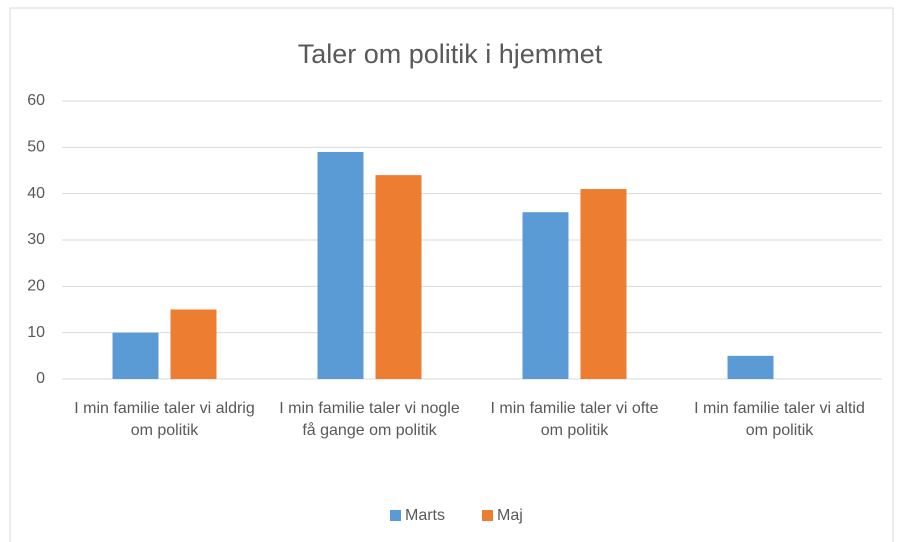 The height and width of the screenshot is (542, 898). I want to click on x-tick-label: I min familie taler vi altid om politik, so click(779, 419).